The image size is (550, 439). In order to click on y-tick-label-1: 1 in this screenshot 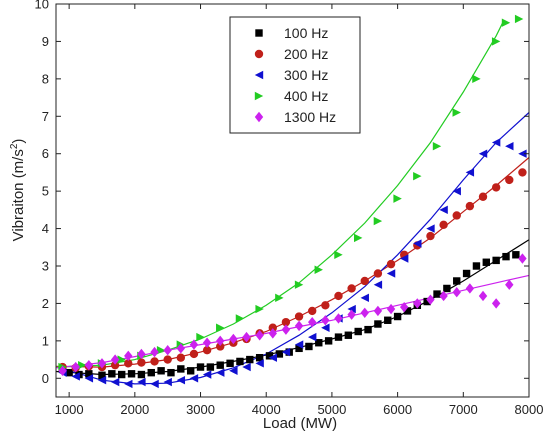, I will do `click(45, 340)`.